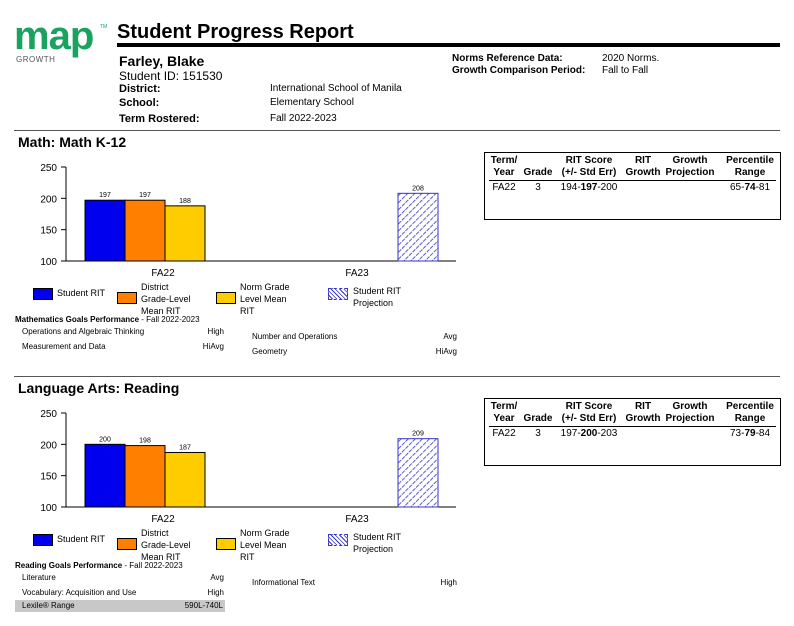 The image size is (794, 626). What do you see at coordinates (397, 130) in the screenshot?
I see `section-divider-math` at bounding box center [397, 130].